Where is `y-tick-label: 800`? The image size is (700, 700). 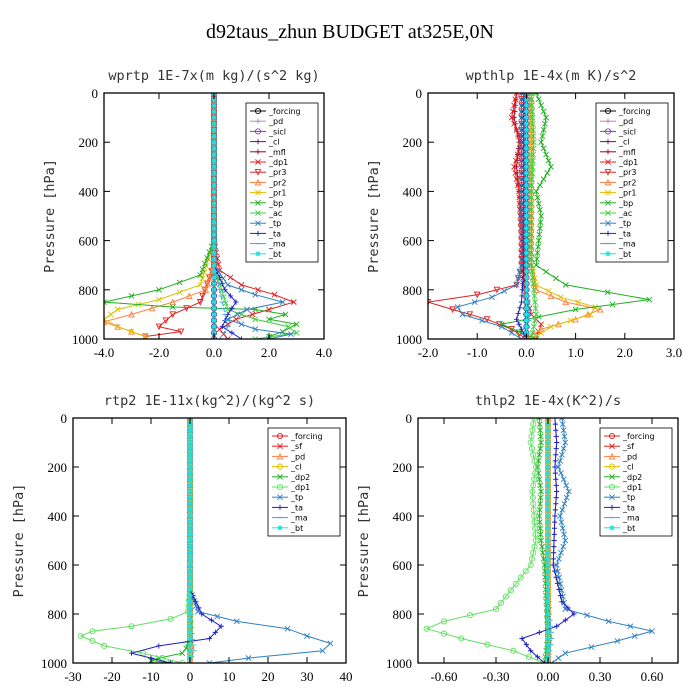
y-tick-label: 800 is located at coordinates (413, 290).